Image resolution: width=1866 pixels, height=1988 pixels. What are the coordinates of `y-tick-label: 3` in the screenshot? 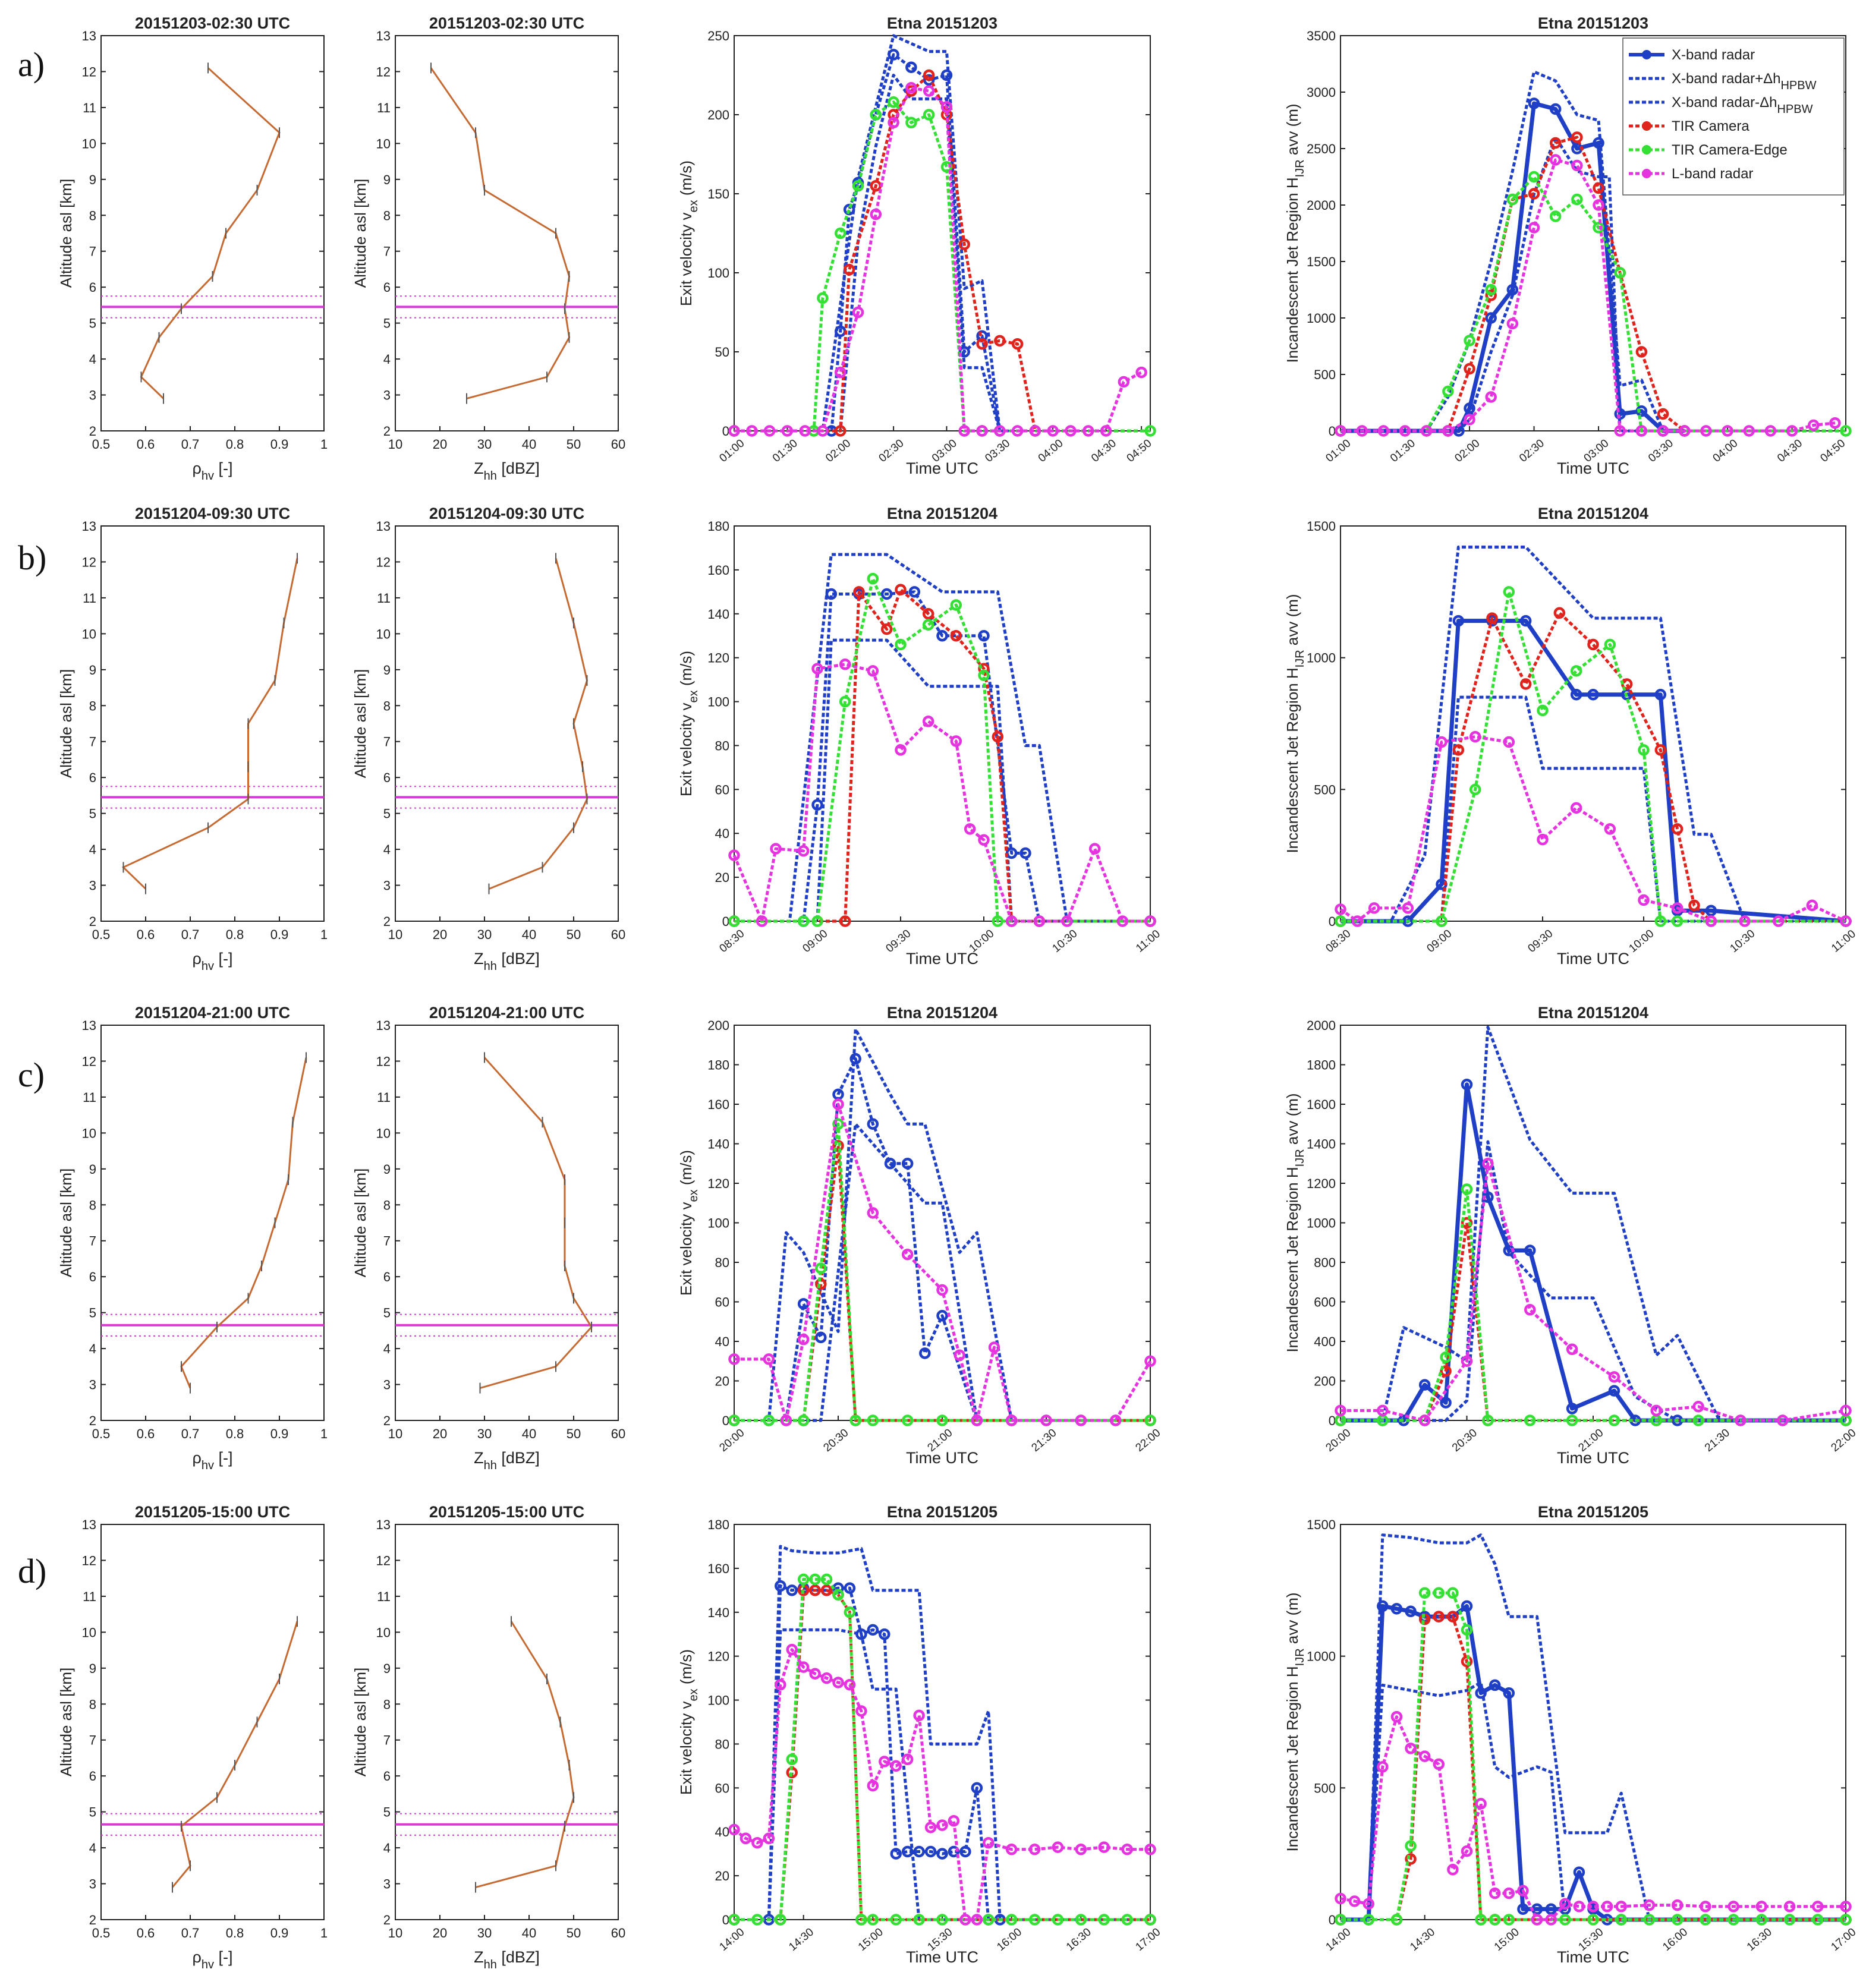 It's located at (387, 1385).